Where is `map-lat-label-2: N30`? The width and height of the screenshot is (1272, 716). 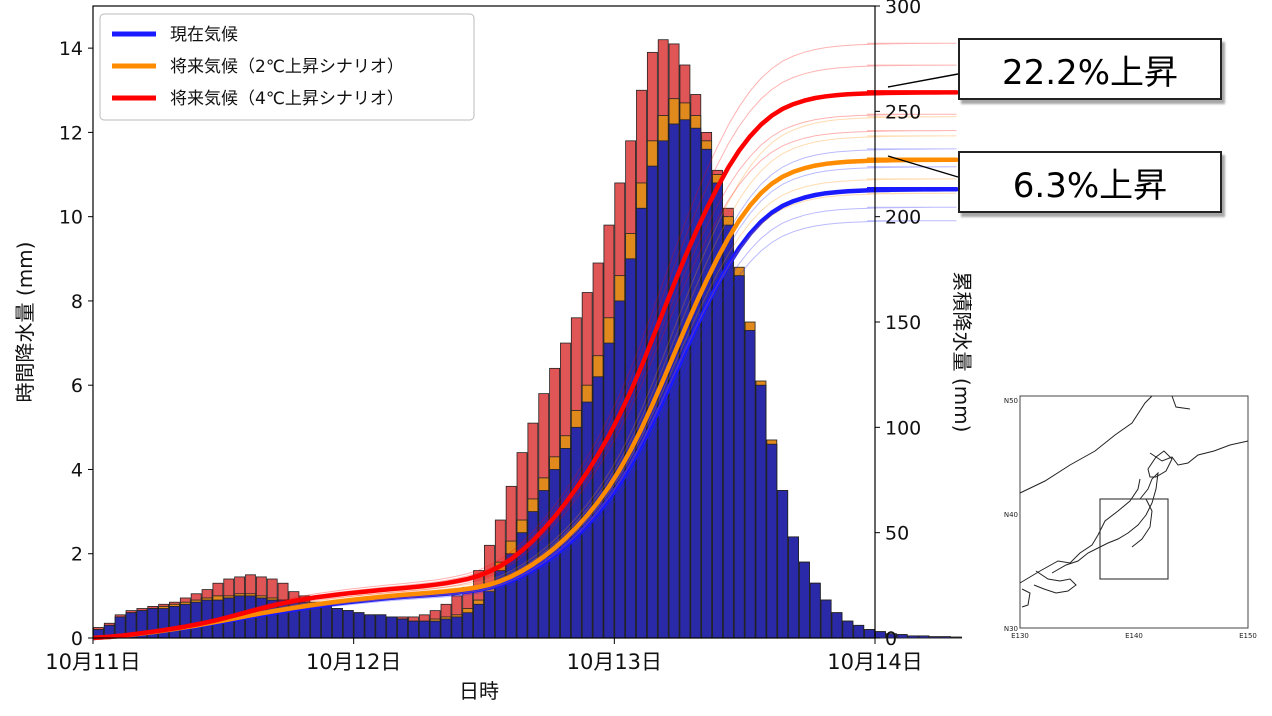
map-lat-label-2: N30 is located at coordinates (1011, 629).